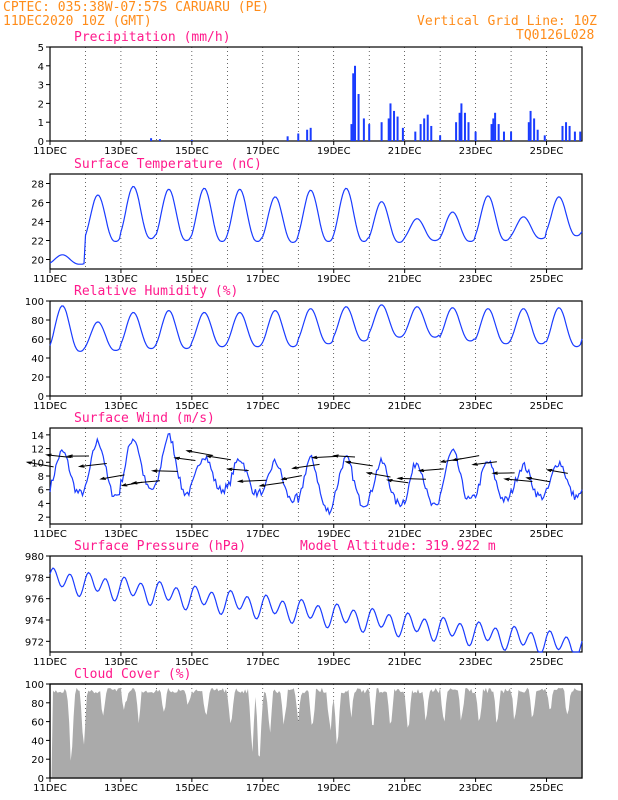  What do you see at coordinates (37, 321) in the screenshot?
I see `rh-ytick-label: 80` at bounding box center [37, 321].